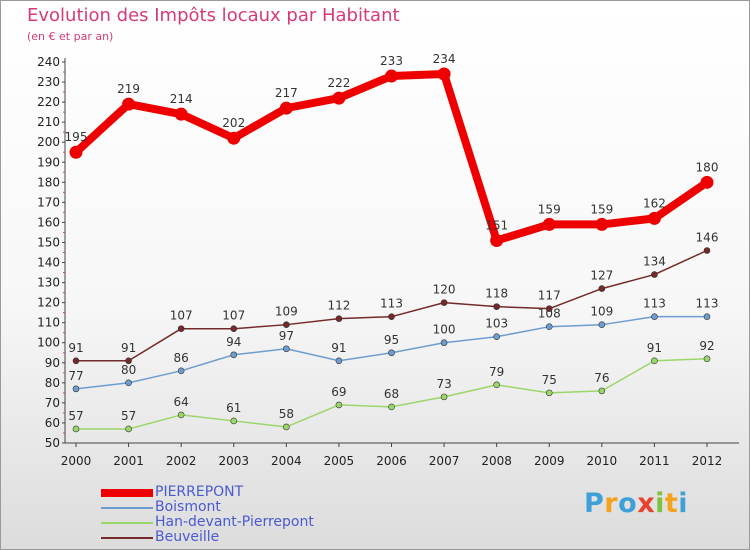 This screenshot has width=750, height=550. What do you see at coordinates (338, 306) in the screenshot?
I see `data-label: 112` at bounding box center [338, 306].